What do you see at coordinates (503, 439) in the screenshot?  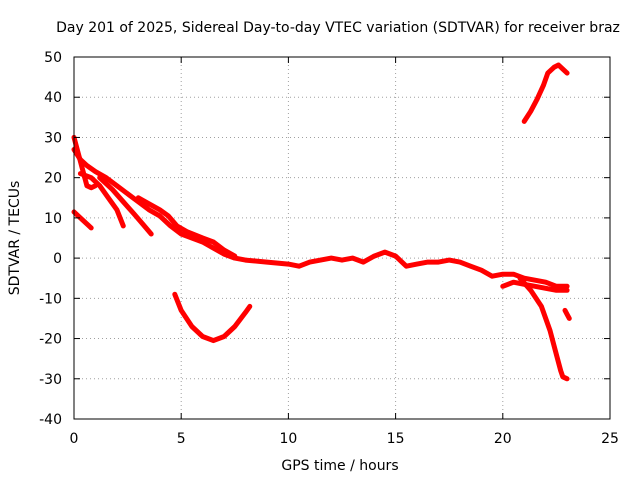 I see `x-tick-label: 20` at bounding box center [503, 439].